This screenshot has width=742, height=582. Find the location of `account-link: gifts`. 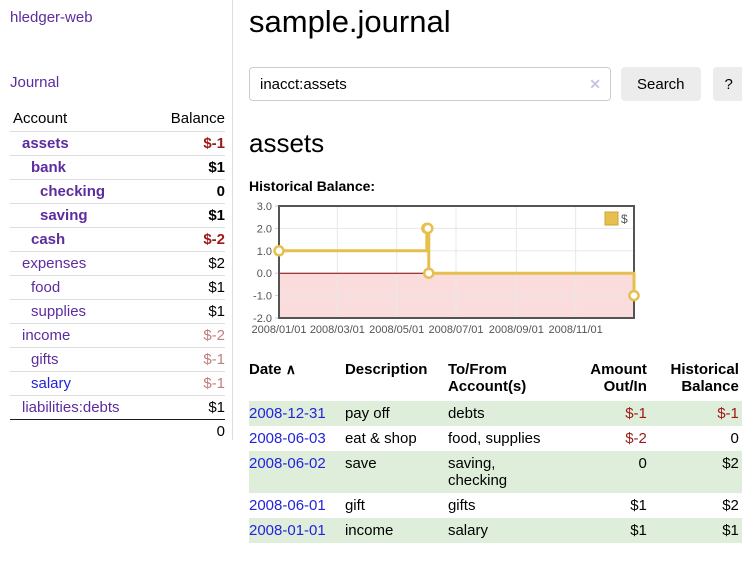

account-link: gifts is located at coordinates (45, 359).